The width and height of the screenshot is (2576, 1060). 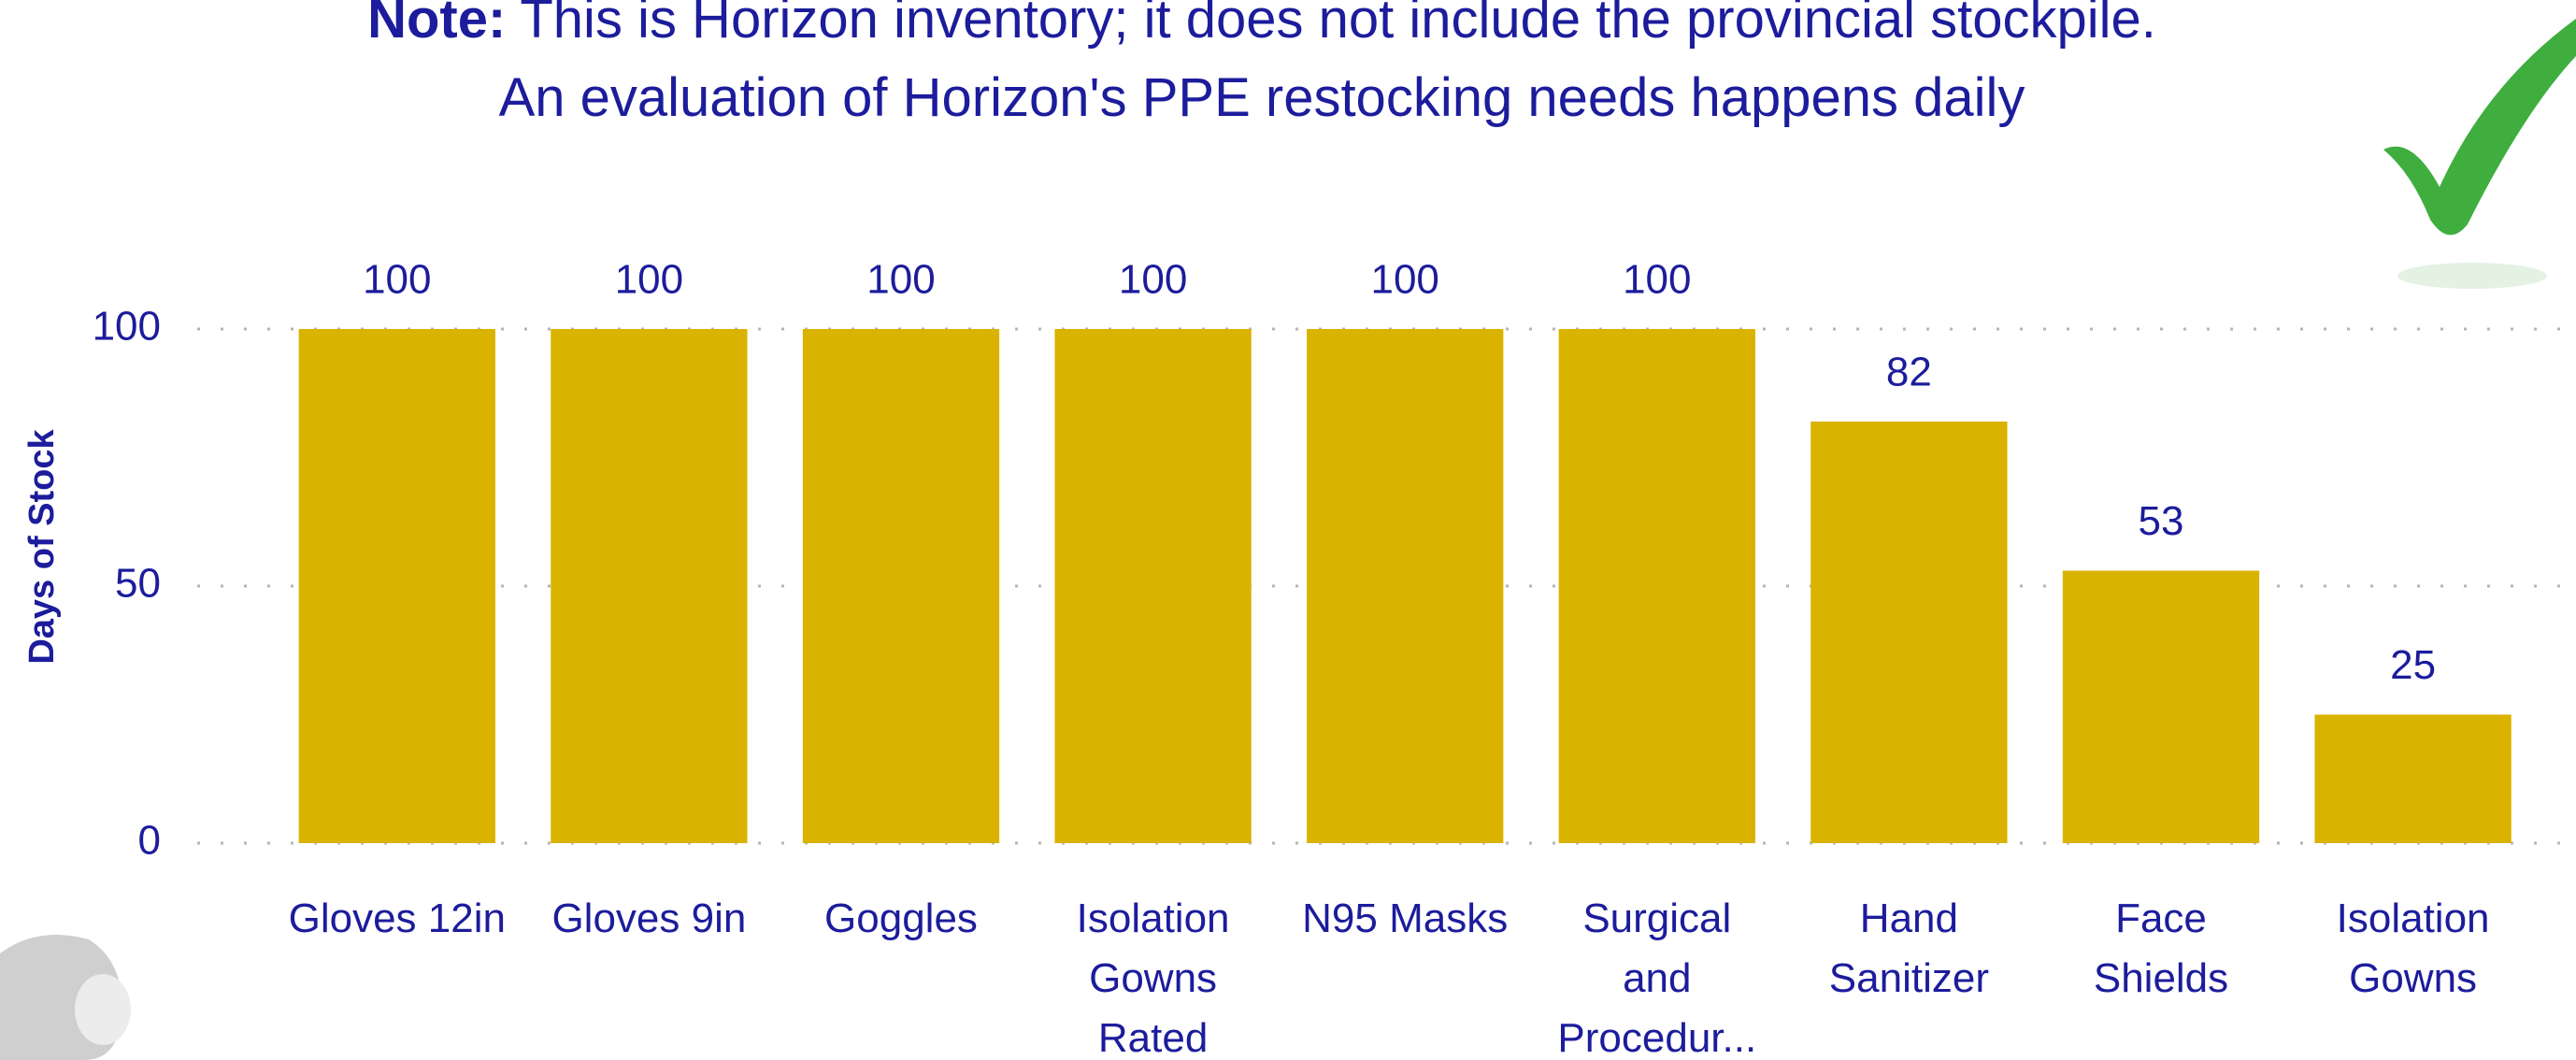 I want to click on y-axis-label: Days of Stock, so click(x=42, y=546).